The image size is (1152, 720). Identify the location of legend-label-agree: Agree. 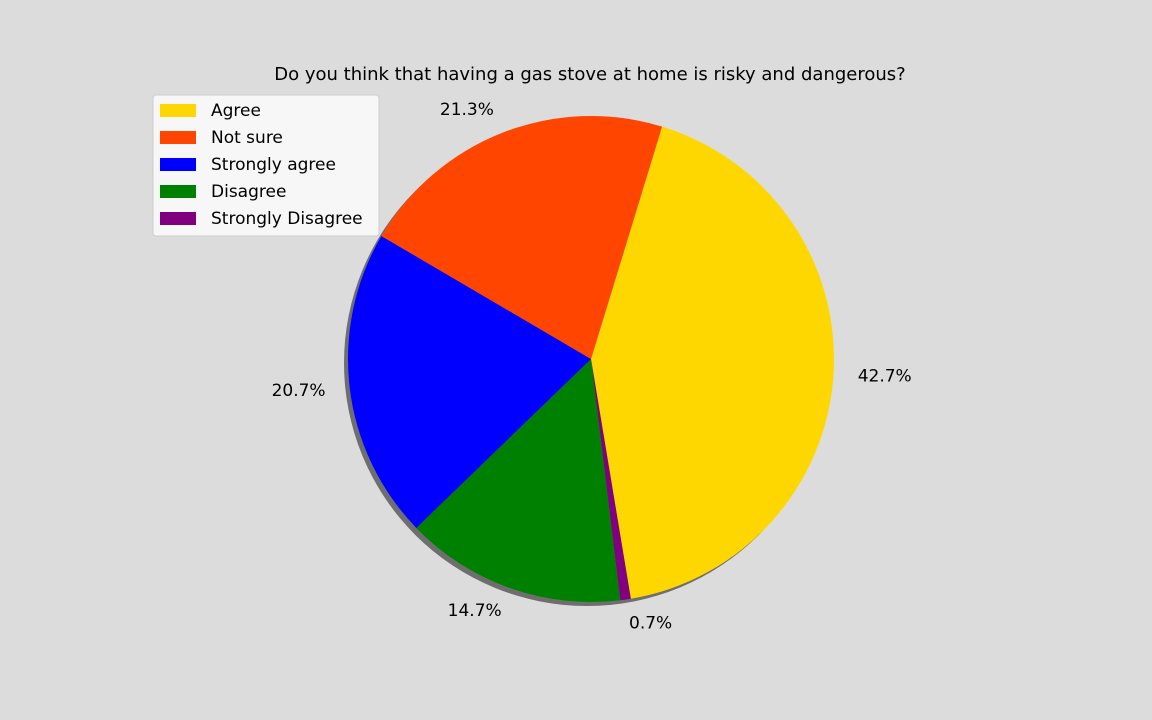
(236, 111).